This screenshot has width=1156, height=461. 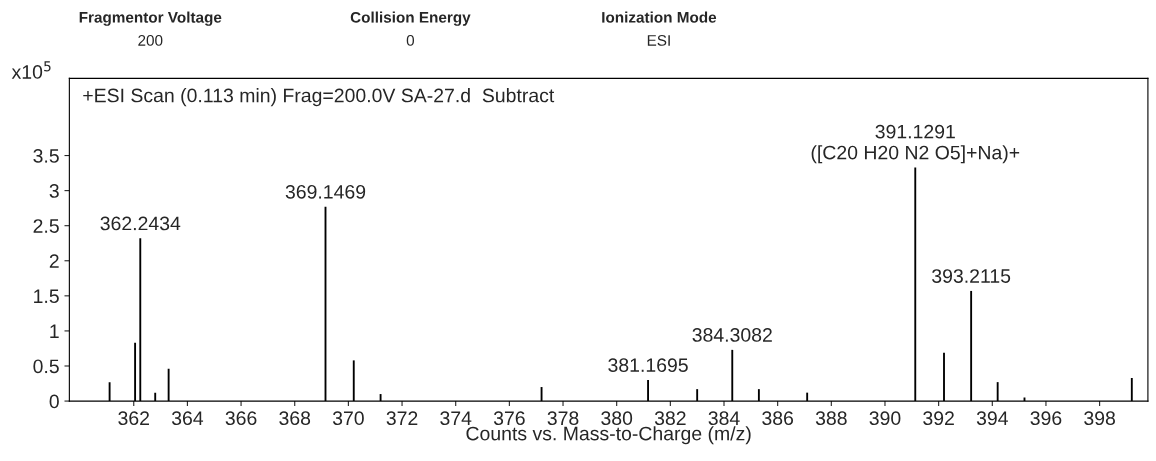 What do you see at coordinates (325, 191) in the screenshot?
I see `annotation: 369.1469` at bounding box center [325, 191].